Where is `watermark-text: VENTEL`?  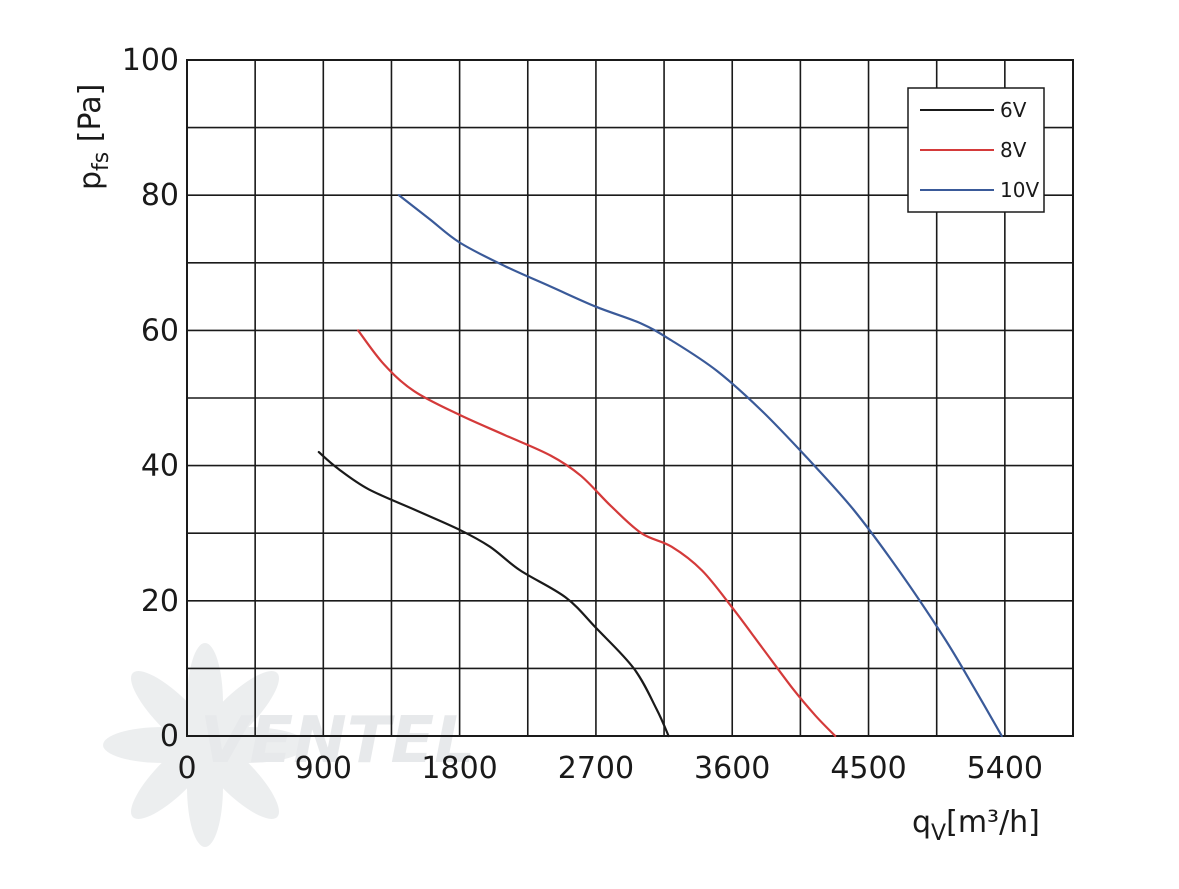 watermark-text: VENTEL is located at coordinates (337, 741).